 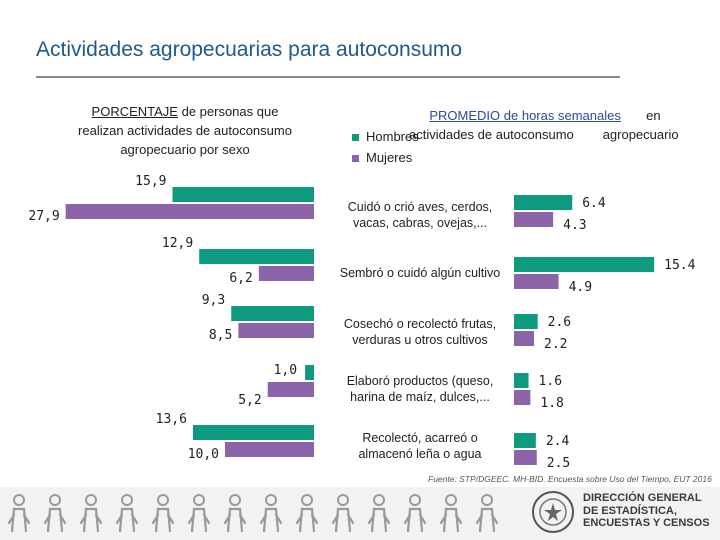 What do you see at coordinates (249, 400) in the screenshot?
I see `left-label-mujeres: 5,2` at bounding box center [249, 400].